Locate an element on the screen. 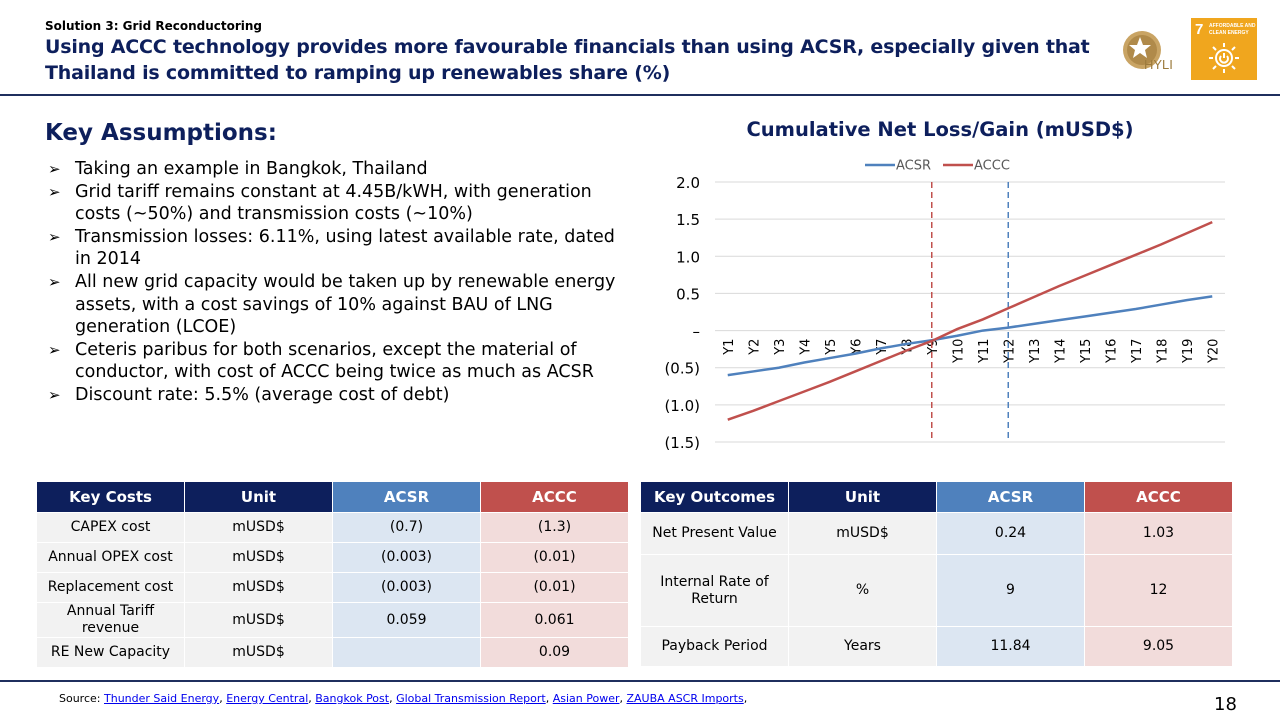  power-icon is located at coordinates (1224, 58).